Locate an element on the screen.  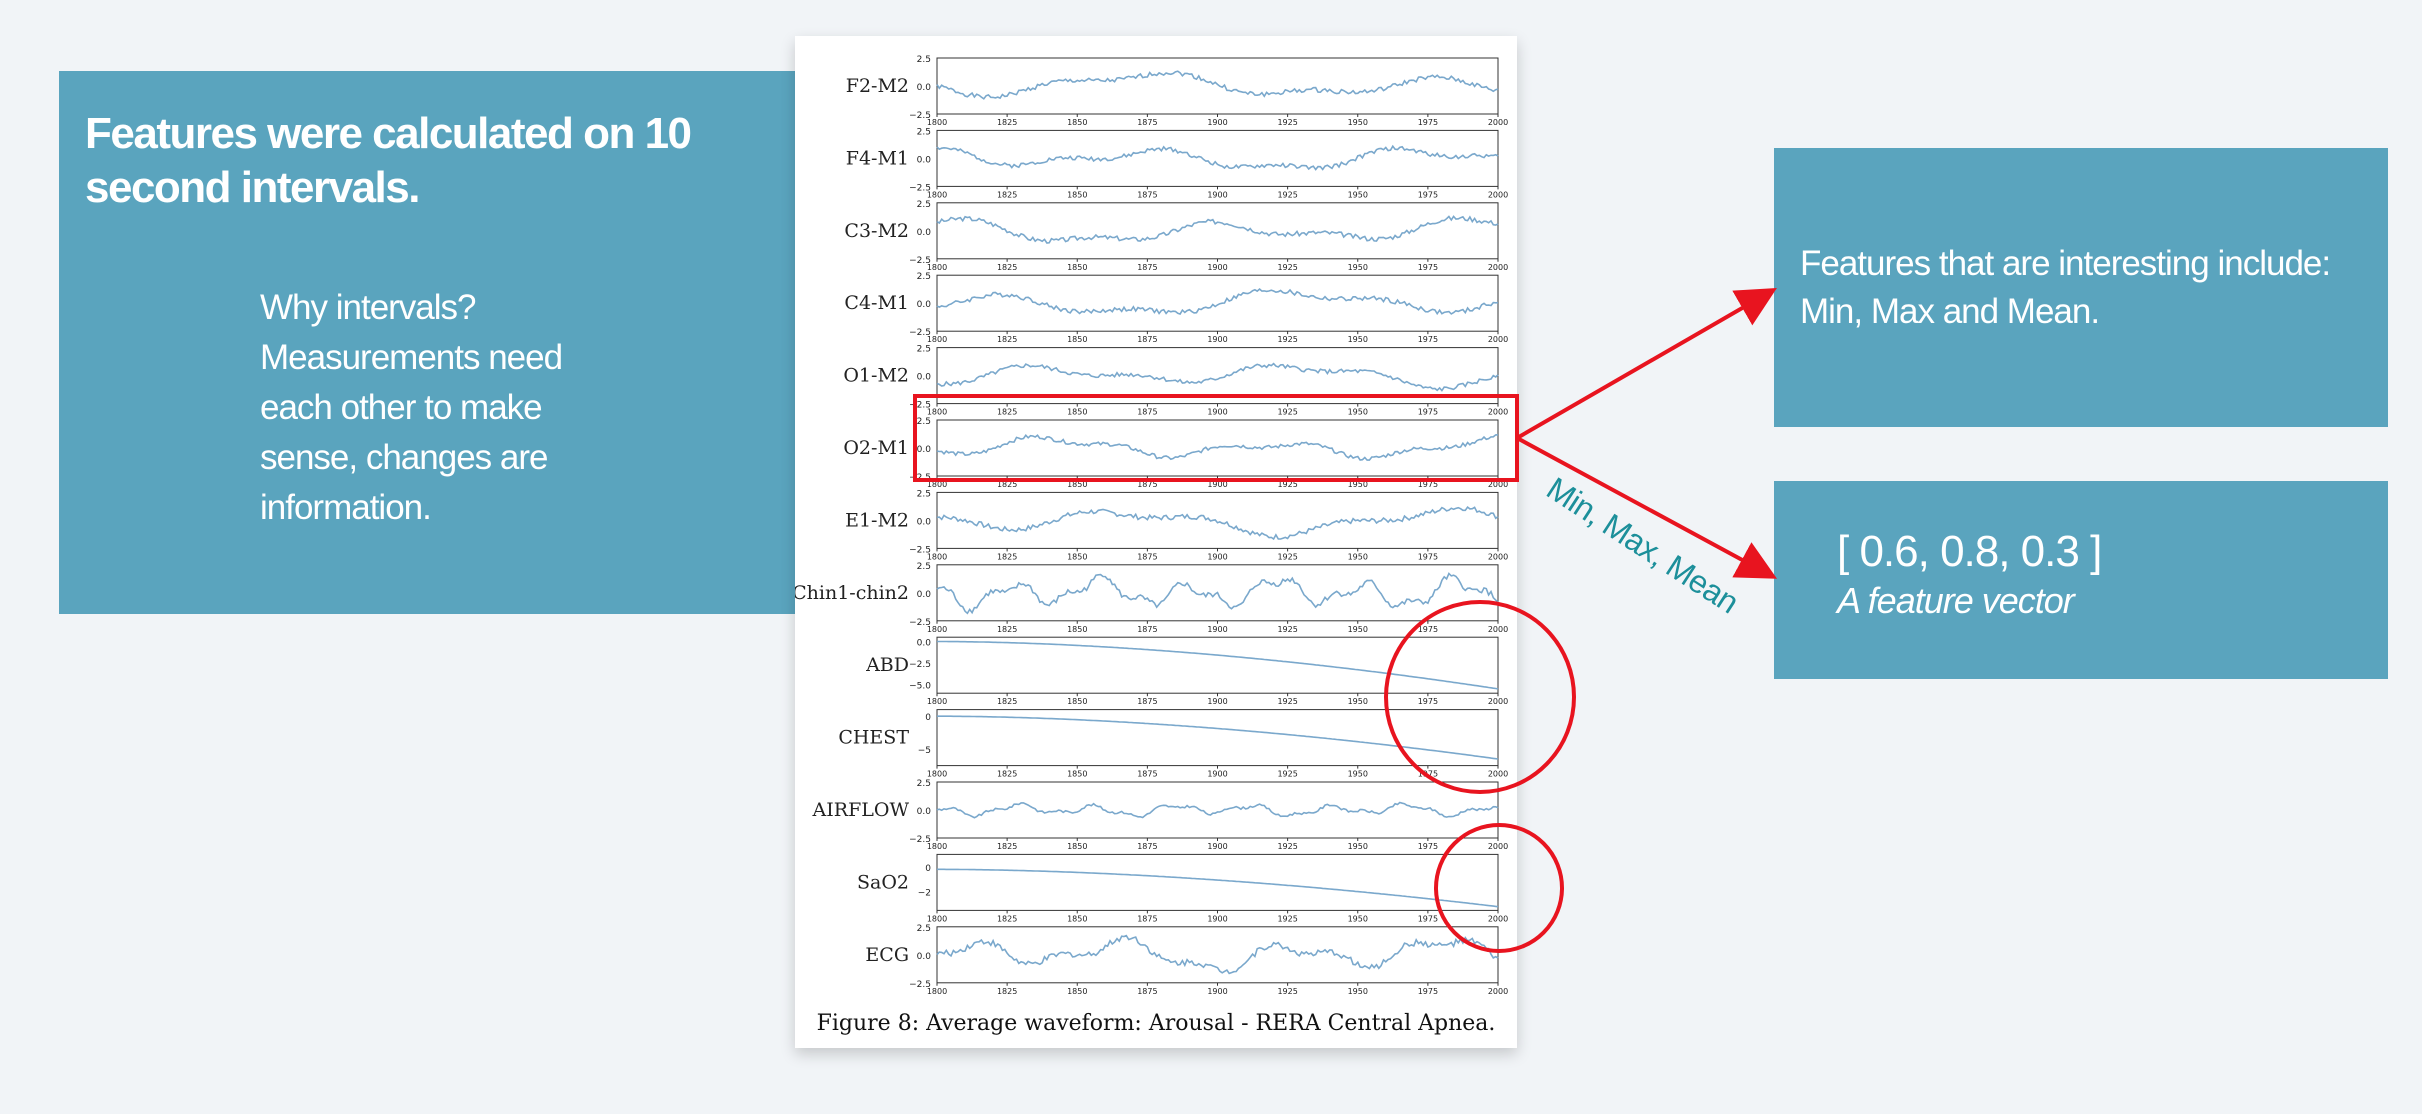
series-label: O2-M1 is located at coordinates (876, 448).